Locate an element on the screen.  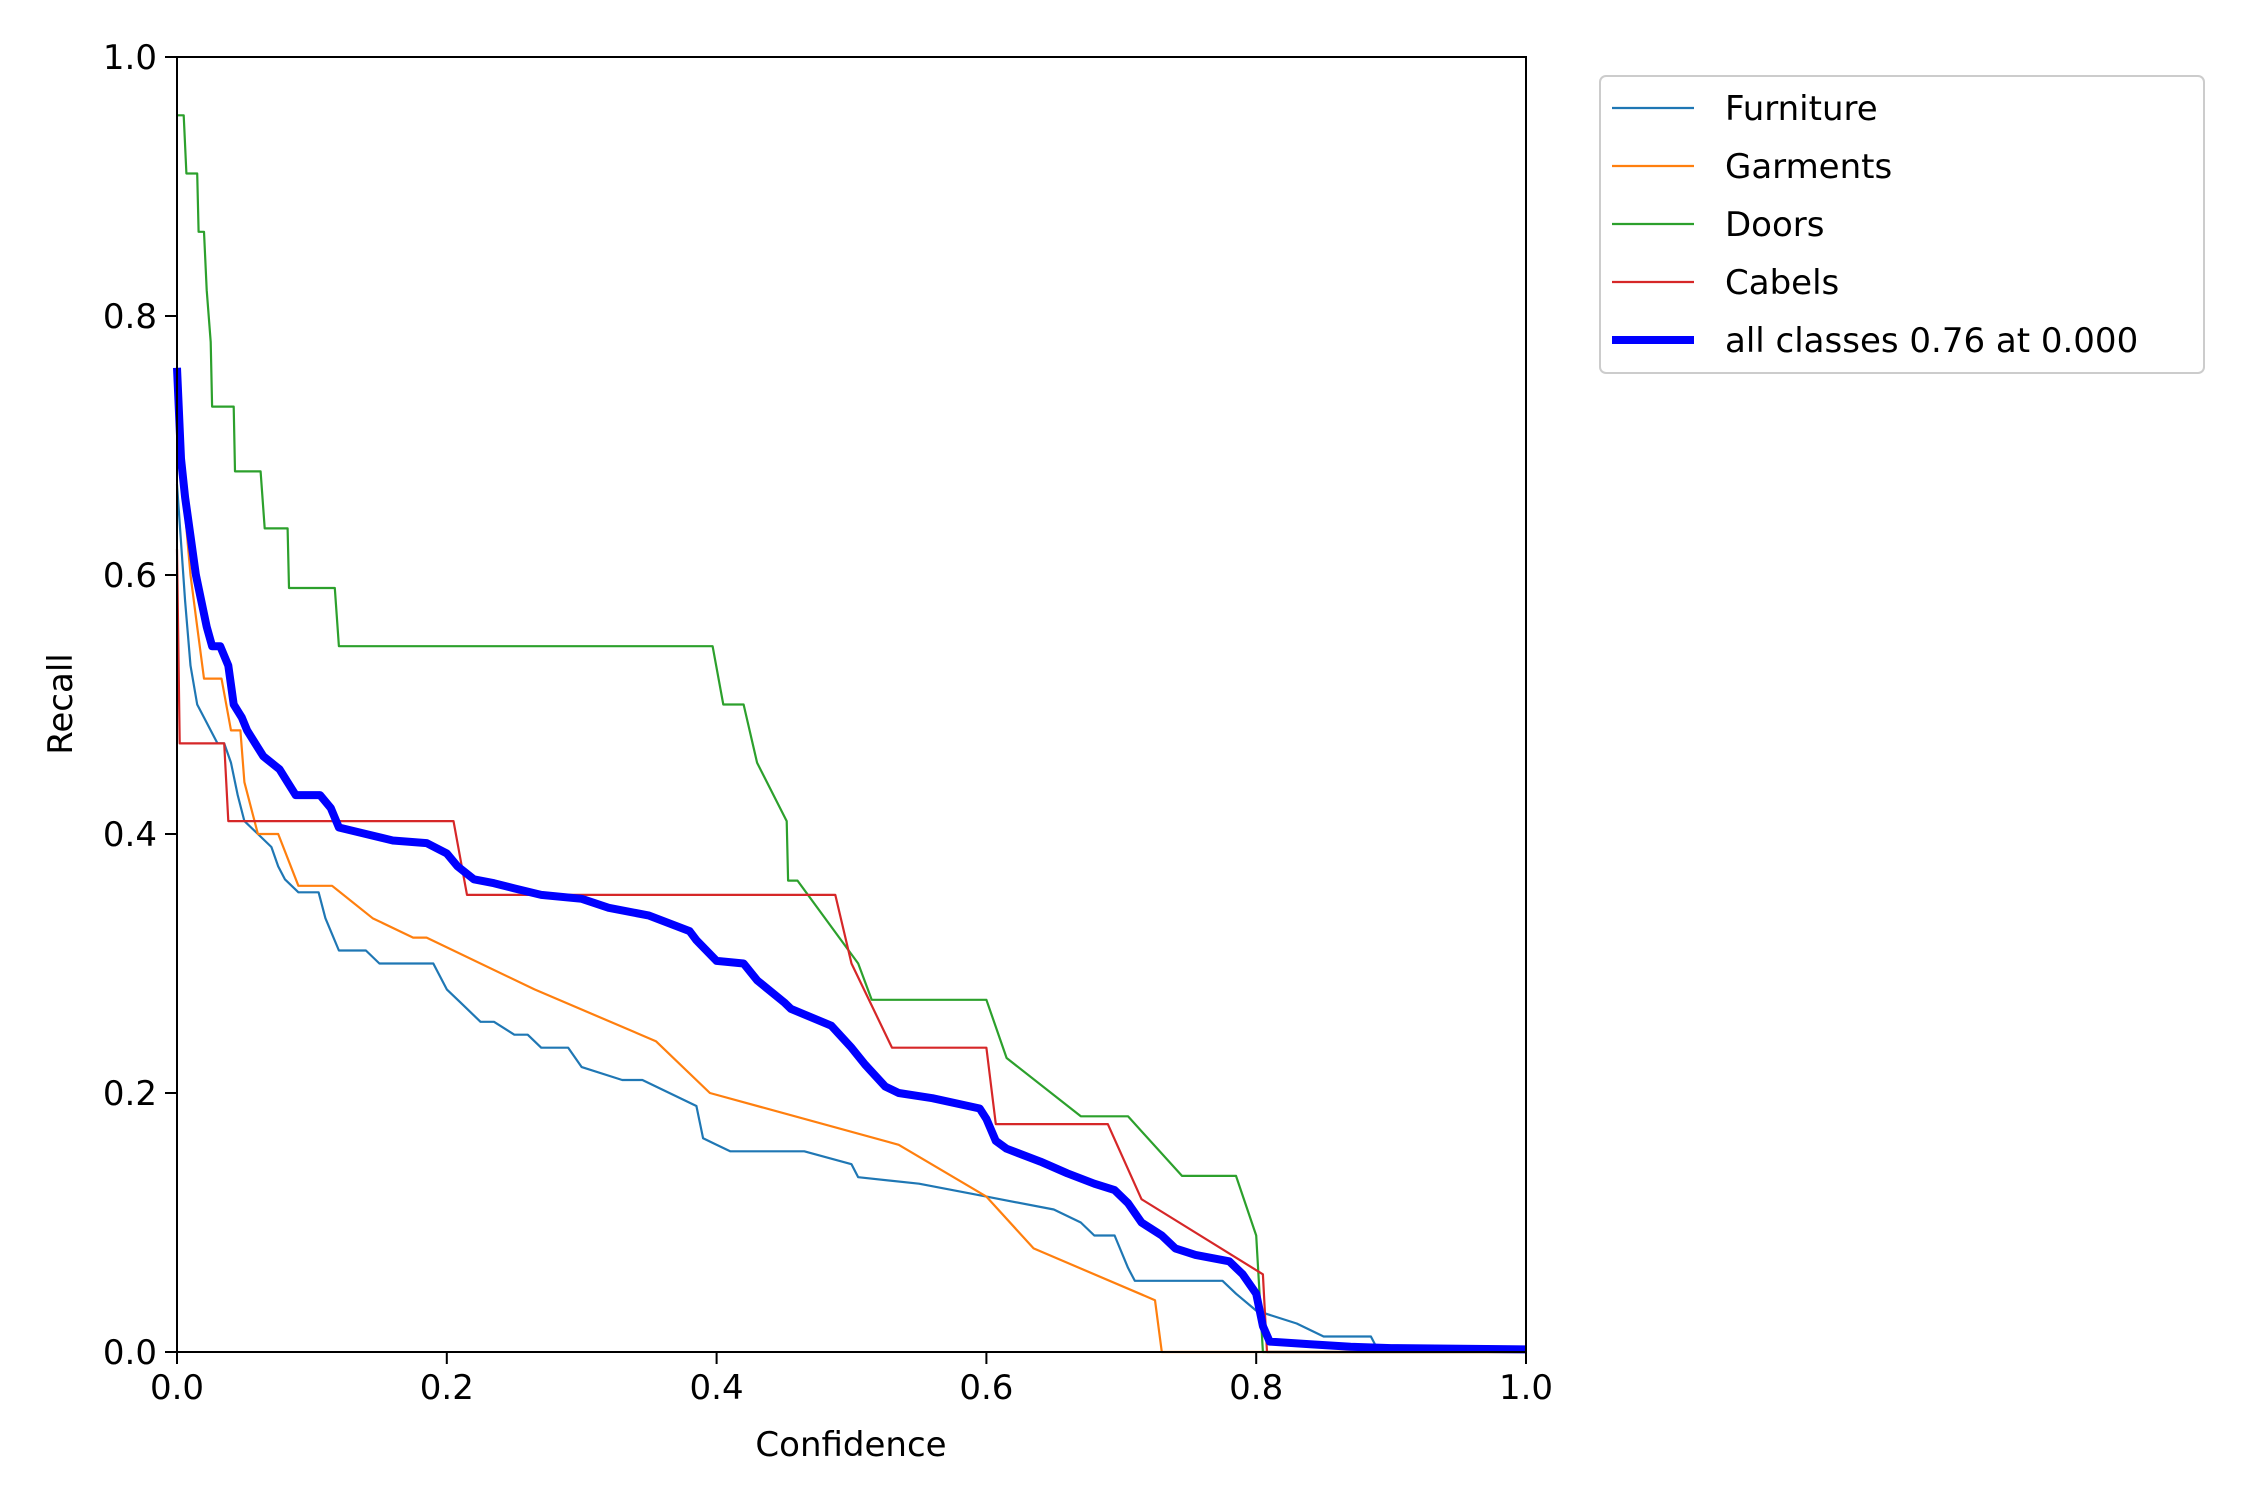
y-tick-label: 1.0 is located at coordinates (130, 58).